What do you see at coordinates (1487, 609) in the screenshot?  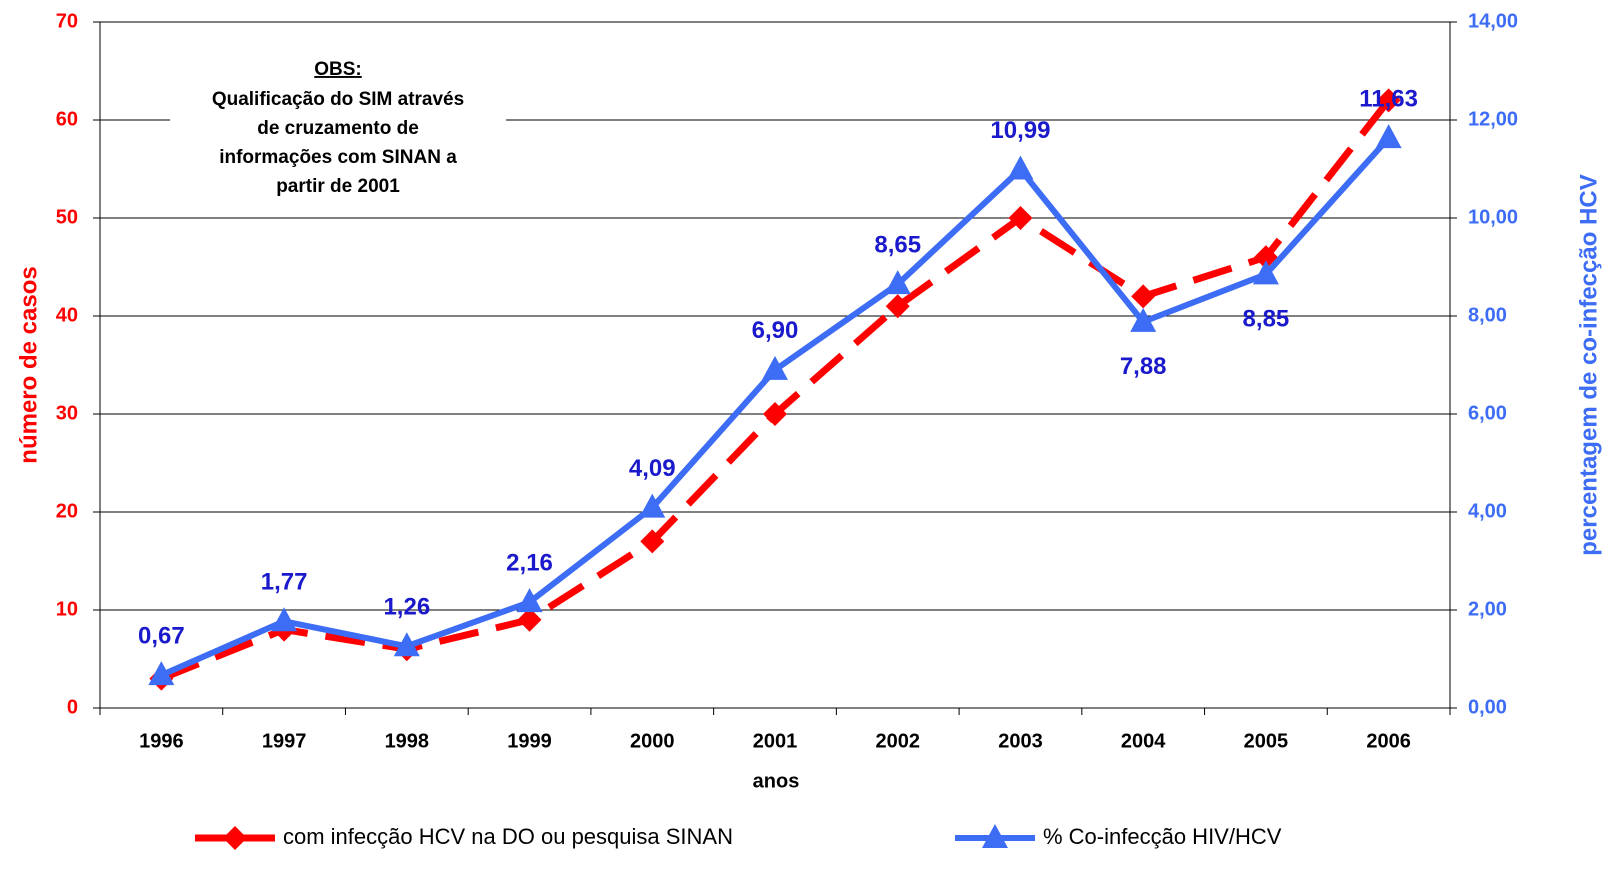 I see `y2-tick-label: 2,00` at bounding box center [1487, 609].